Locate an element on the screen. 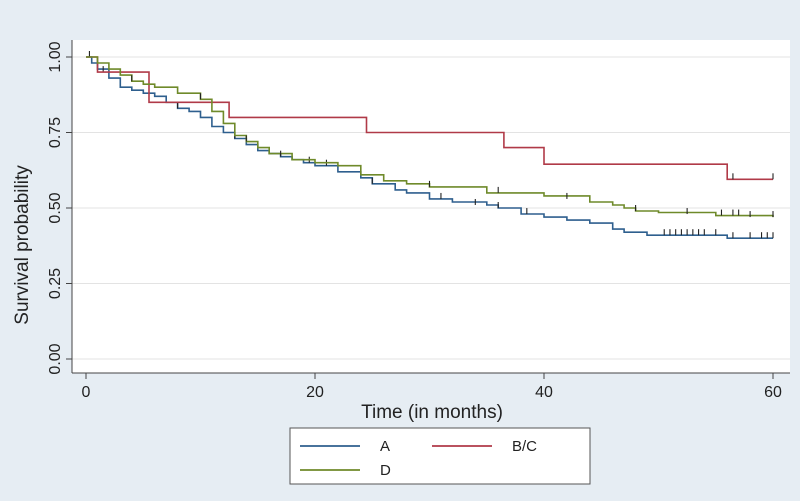 The image size is (800, 501). legend-box is located at coordinates (440, 456).